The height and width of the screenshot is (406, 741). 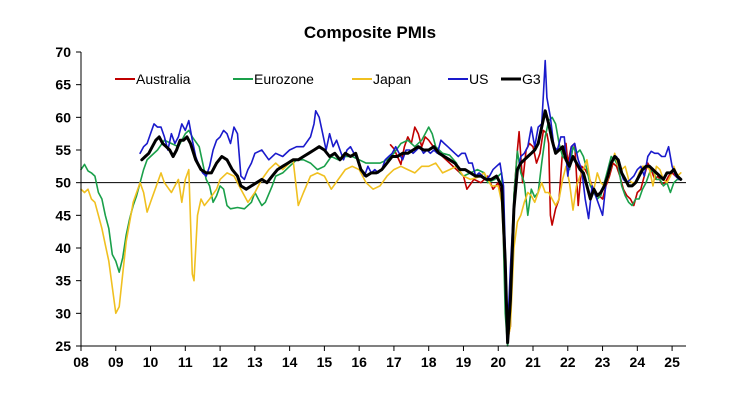 I want to click on x-tick-label: 14, so click(x=290, y=362).